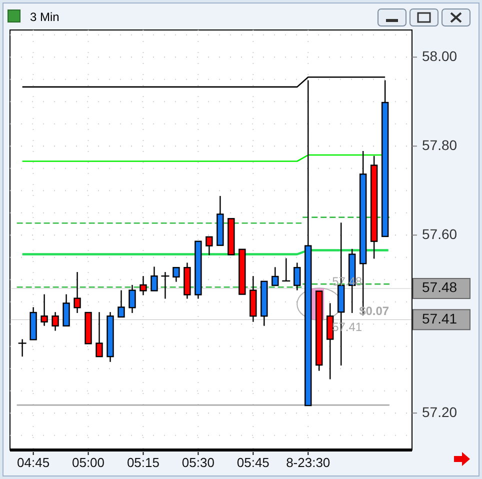 Image resolution: width=482 pixels, height=479 pixels. I want to click on x-tick-label: 8-23:30, so click(308, 462).